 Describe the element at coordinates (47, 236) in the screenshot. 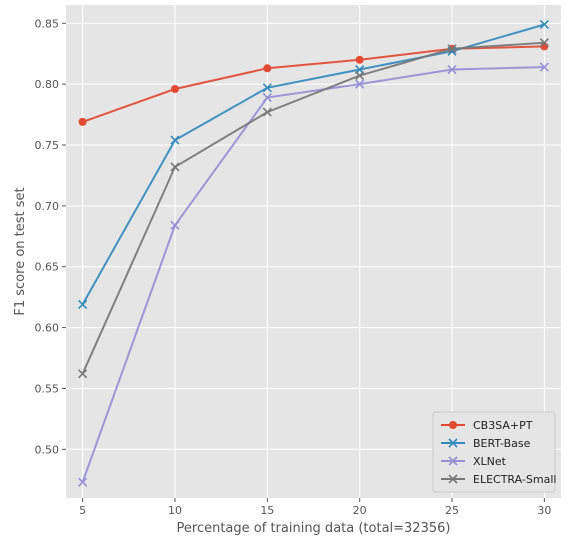

I see `y-tick-labels: 0.50 0.55 0.60 0.65 0.70 0.75 0.80 0.85` at that location.